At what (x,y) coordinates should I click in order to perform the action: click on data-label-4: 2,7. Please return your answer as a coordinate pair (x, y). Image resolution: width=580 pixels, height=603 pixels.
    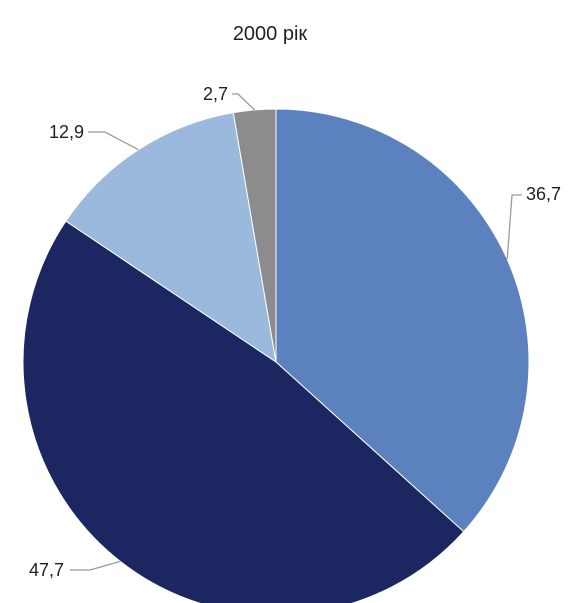
    Looking at the image, I should click on (215, 94).